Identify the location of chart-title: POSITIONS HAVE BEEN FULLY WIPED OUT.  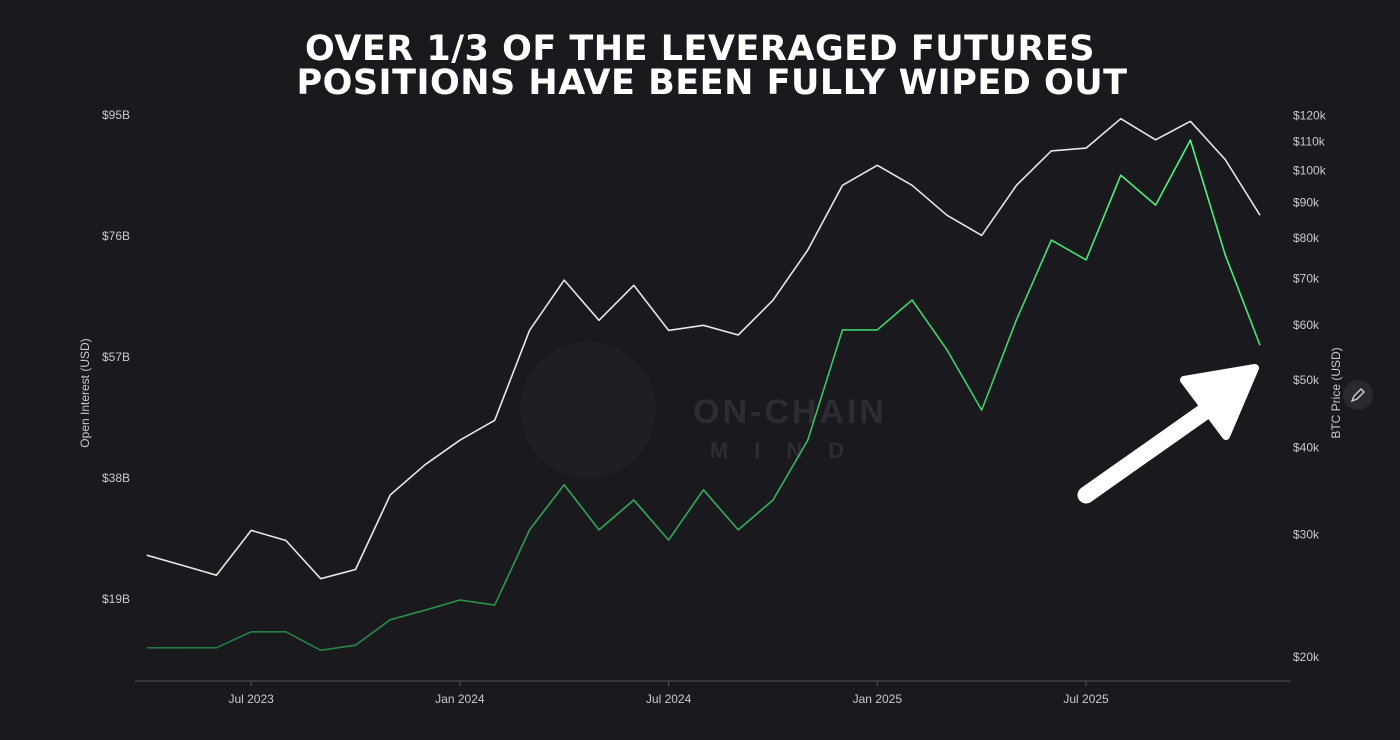
(711, 83).